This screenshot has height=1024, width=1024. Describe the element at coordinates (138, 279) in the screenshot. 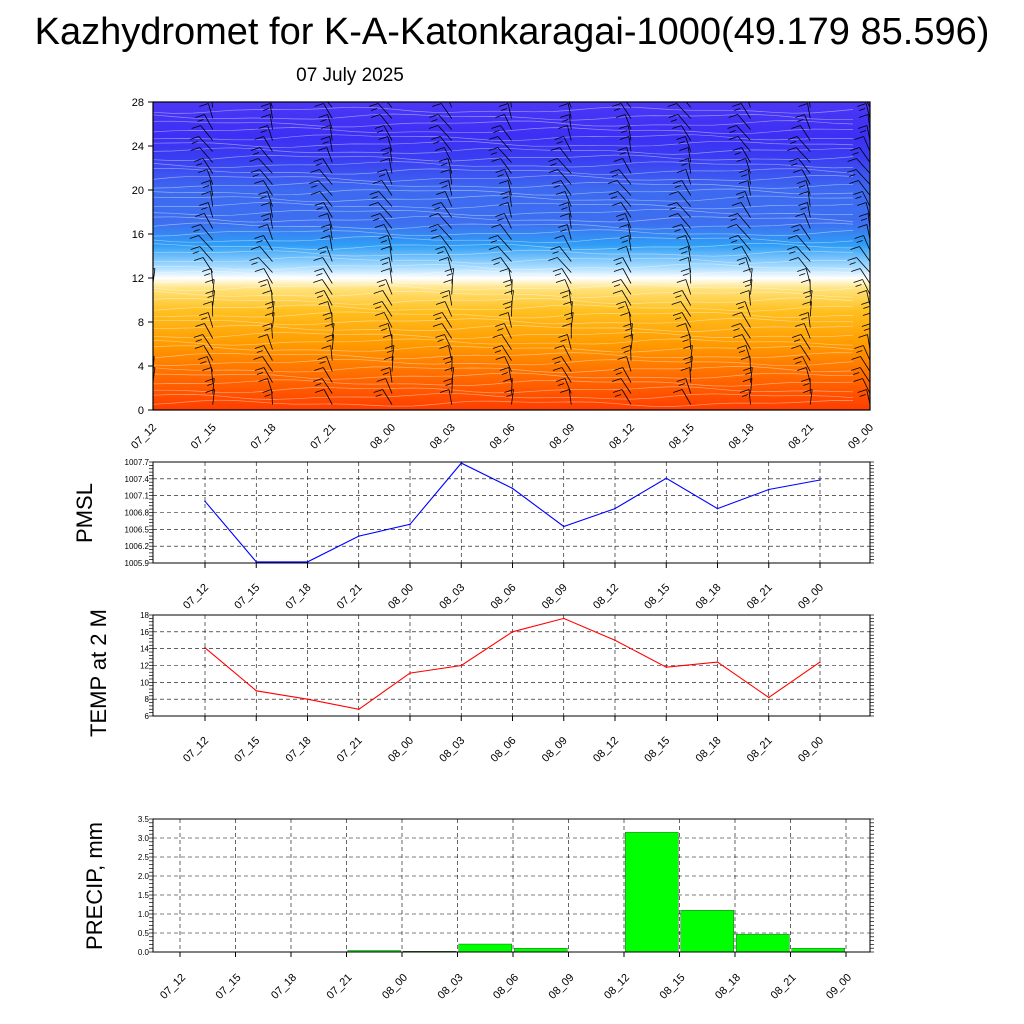

I see `y-tick-label: 12` at that location.